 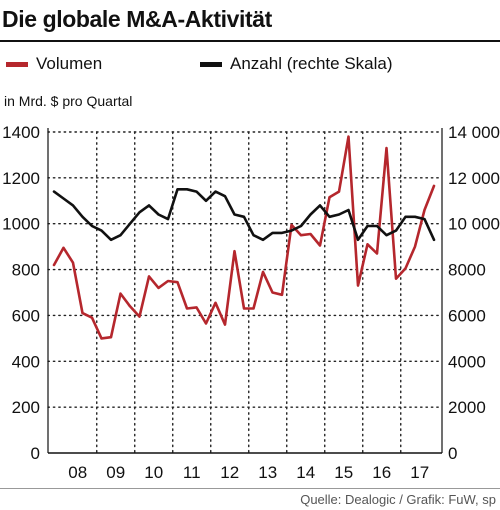 What do you see at coordinates (381, 472) in the screenshot?
I see `x-tick-label: 16` at bounding box center [381, 472].